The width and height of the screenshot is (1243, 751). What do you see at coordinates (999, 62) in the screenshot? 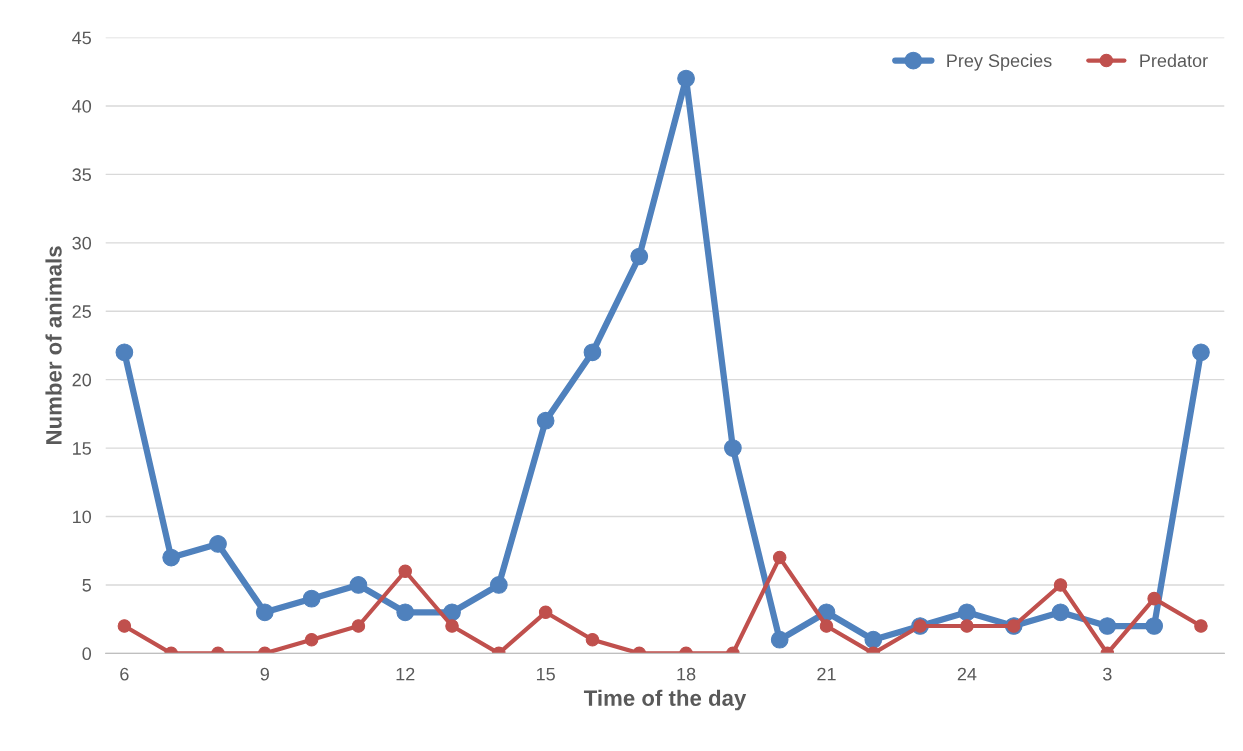
I see `legend-label: Prey Species` at bounding box center [999, 62].